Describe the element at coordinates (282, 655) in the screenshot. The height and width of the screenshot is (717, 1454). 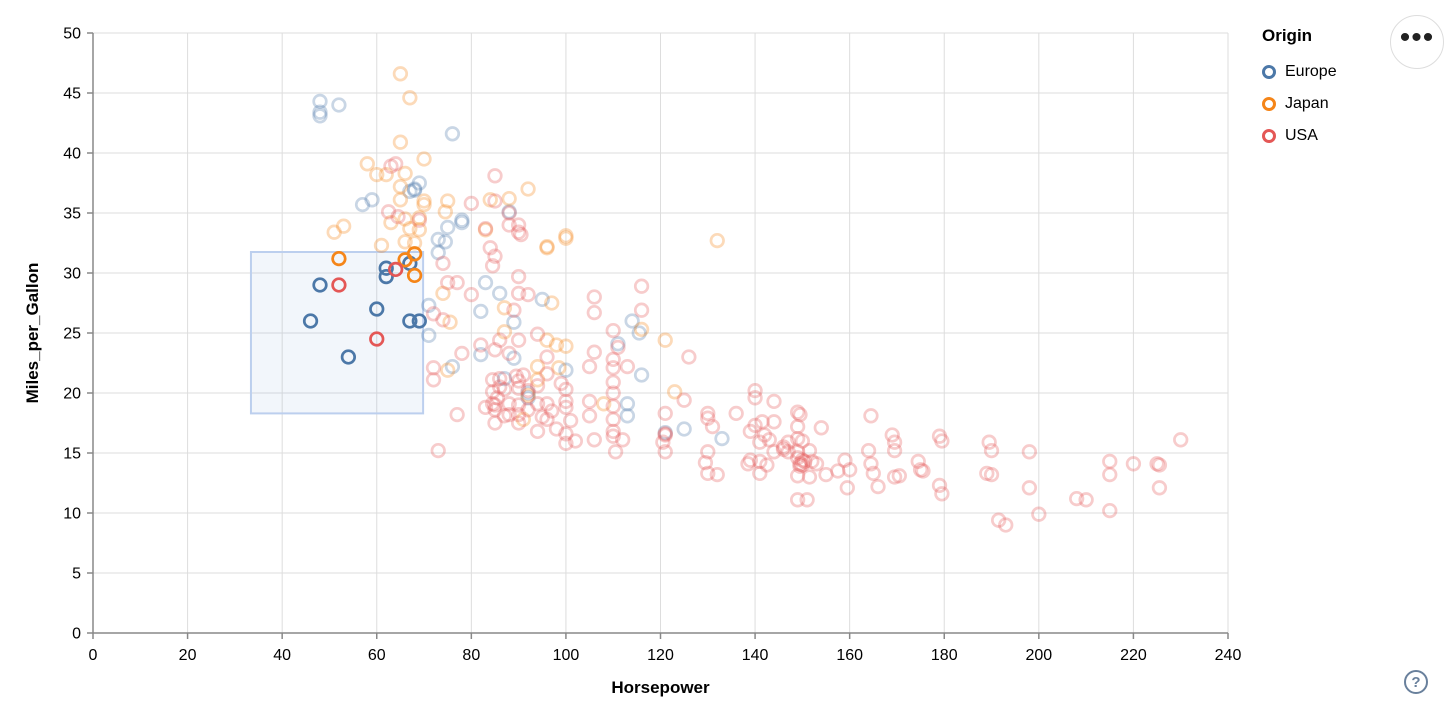
I see `x-tick-label: 40` at that location.